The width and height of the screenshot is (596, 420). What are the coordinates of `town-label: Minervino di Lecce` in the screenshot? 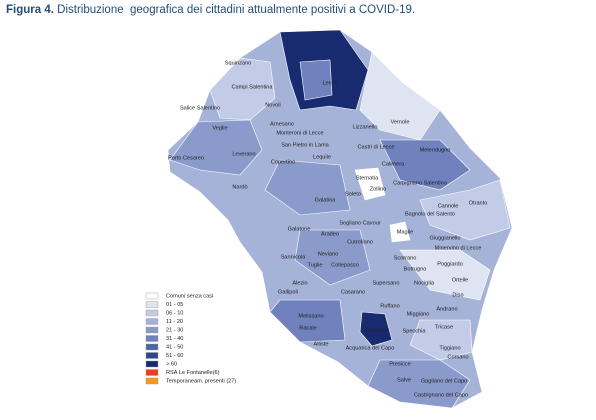 It's located at (458, 248).